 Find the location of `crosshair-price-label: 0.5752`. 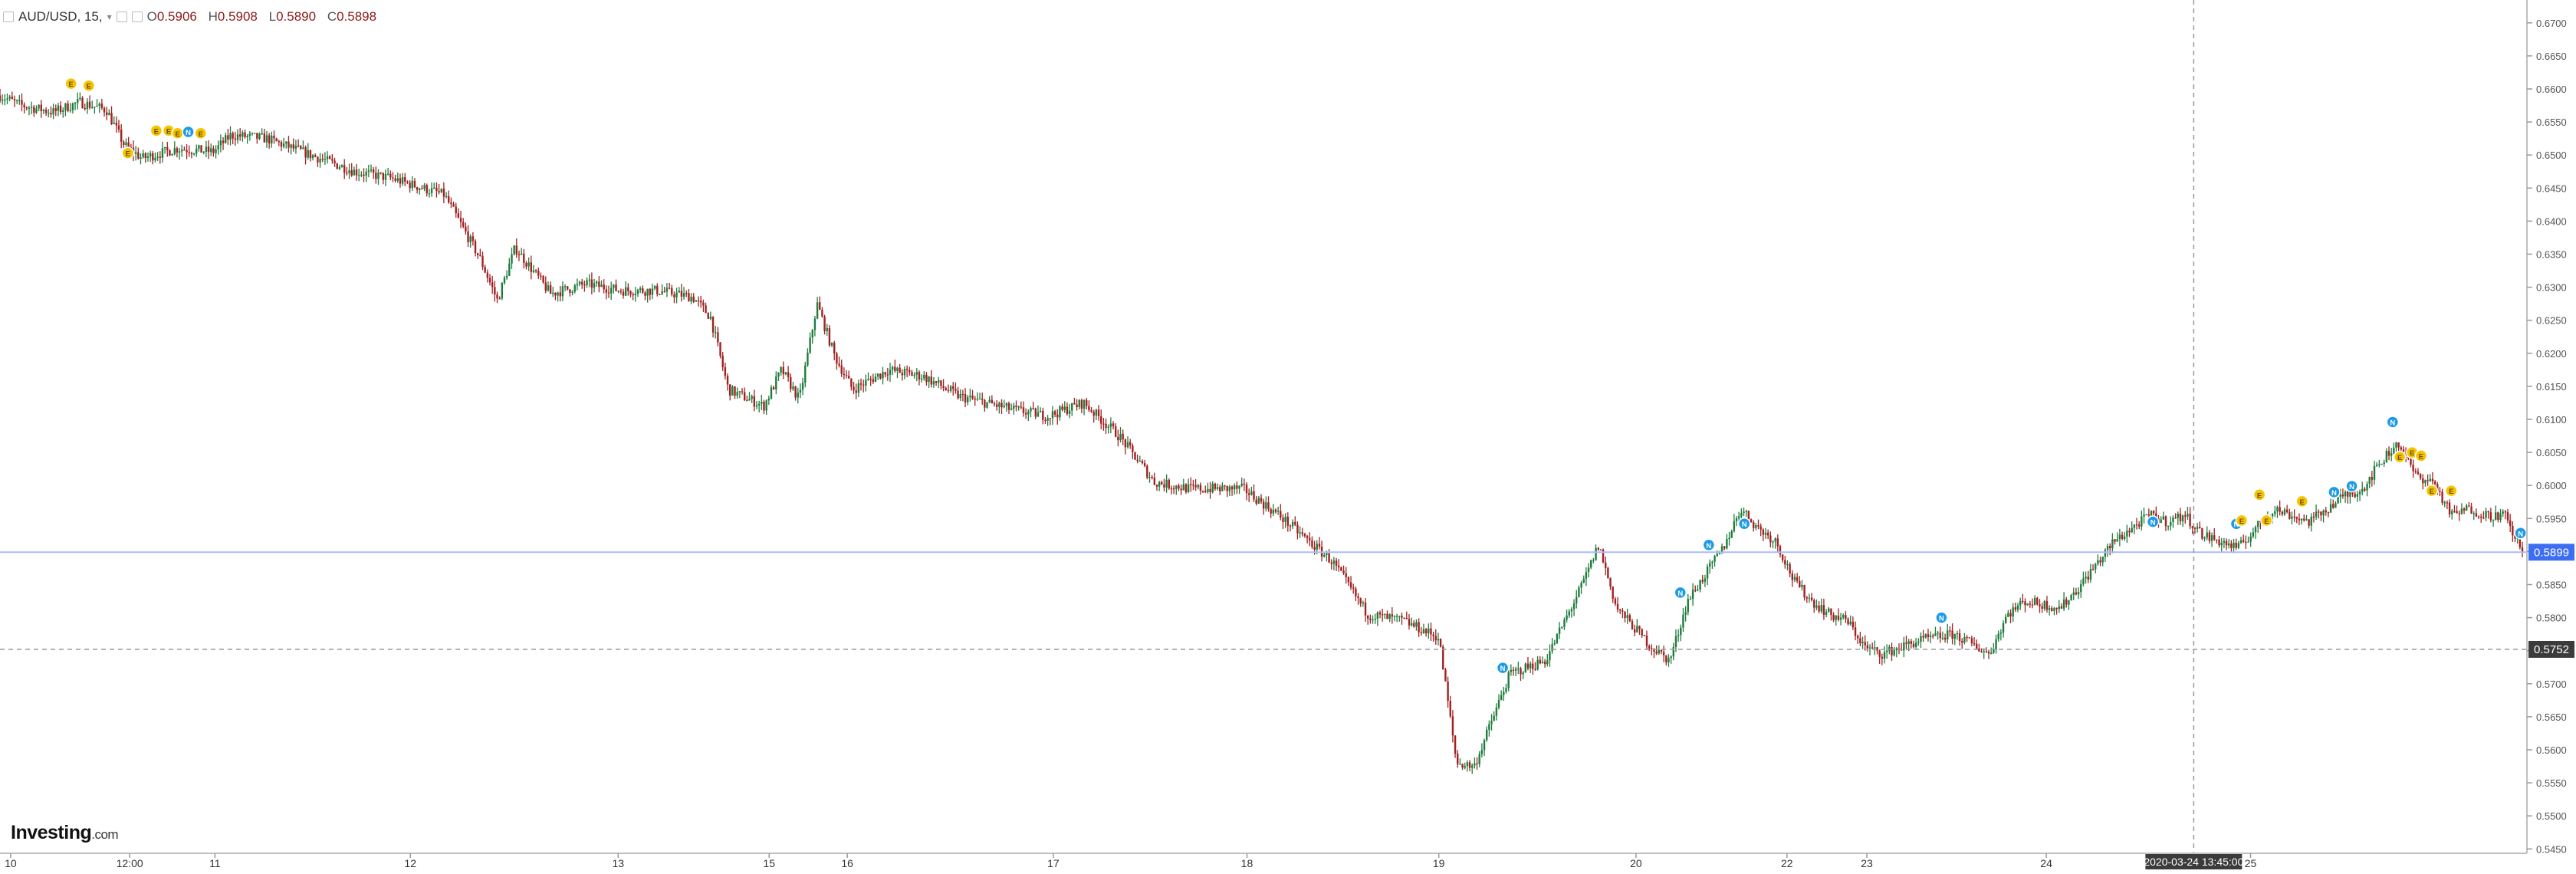

crosshair-price-label: 0.5752 is located at coordinates (2551, 649).